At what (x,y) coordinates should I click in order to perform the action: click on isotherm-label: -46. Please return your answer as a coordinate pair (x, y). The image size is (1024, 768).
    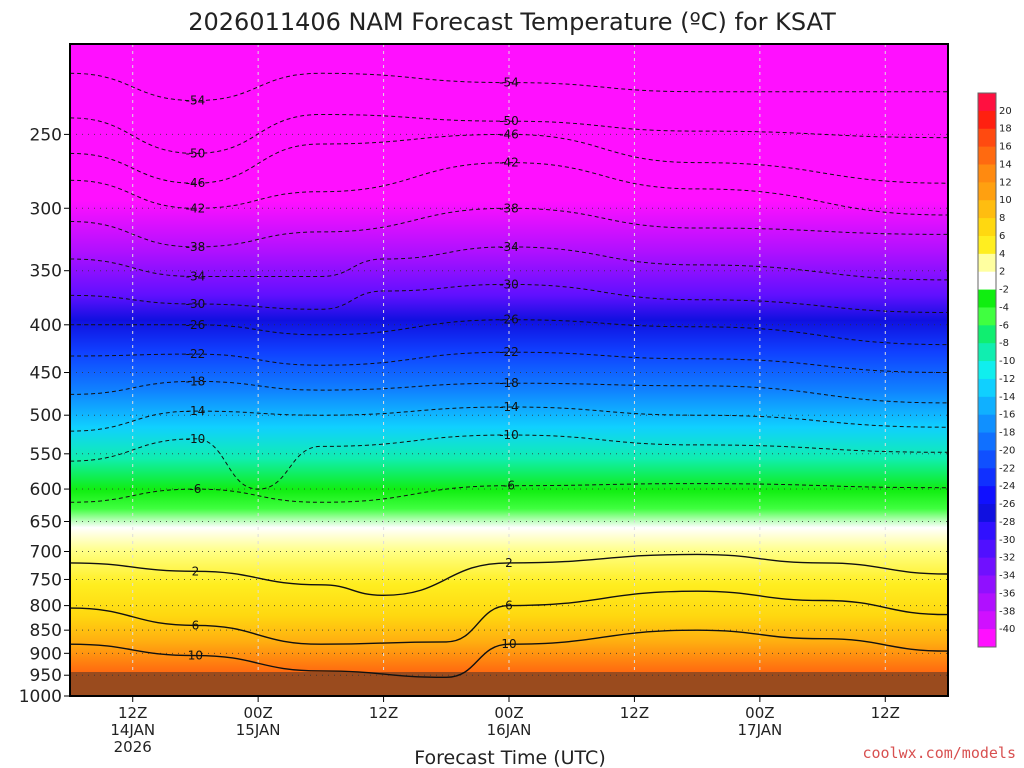
    Looking at the image, I should click on (509, 134).